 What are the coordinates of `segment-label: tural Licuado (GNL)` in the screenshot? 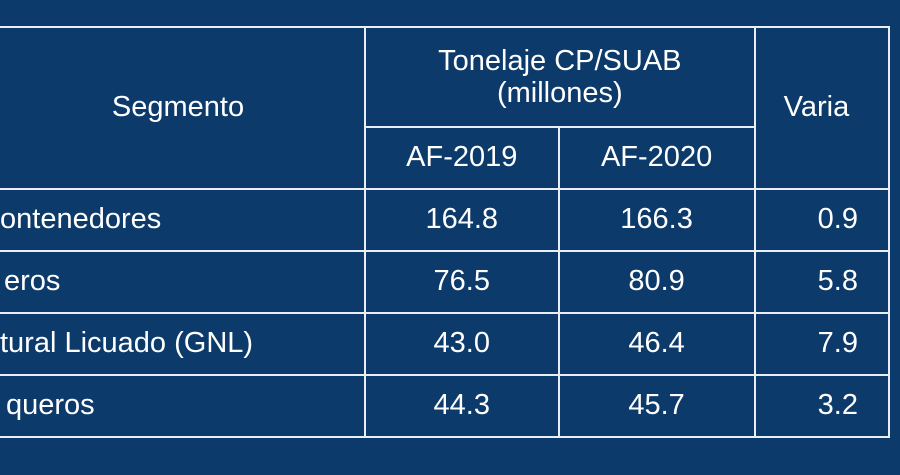 It's located at (127, 343).